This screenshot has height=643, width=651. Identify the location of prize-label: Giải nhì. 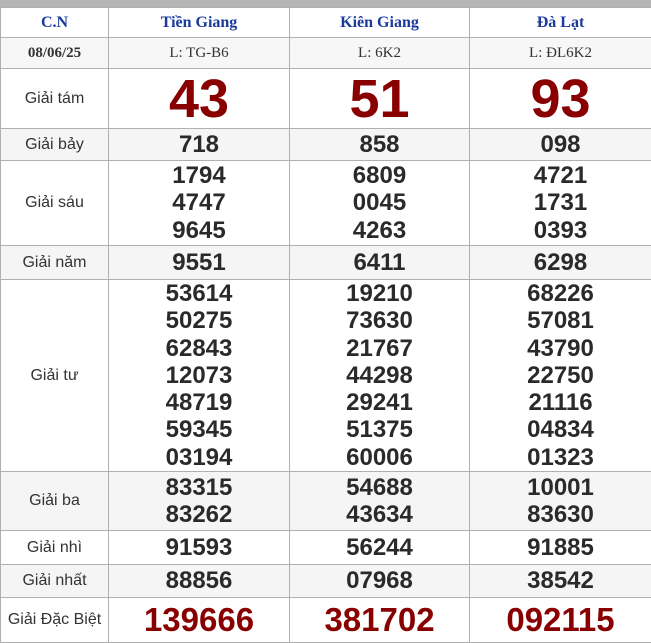
(55, 548).